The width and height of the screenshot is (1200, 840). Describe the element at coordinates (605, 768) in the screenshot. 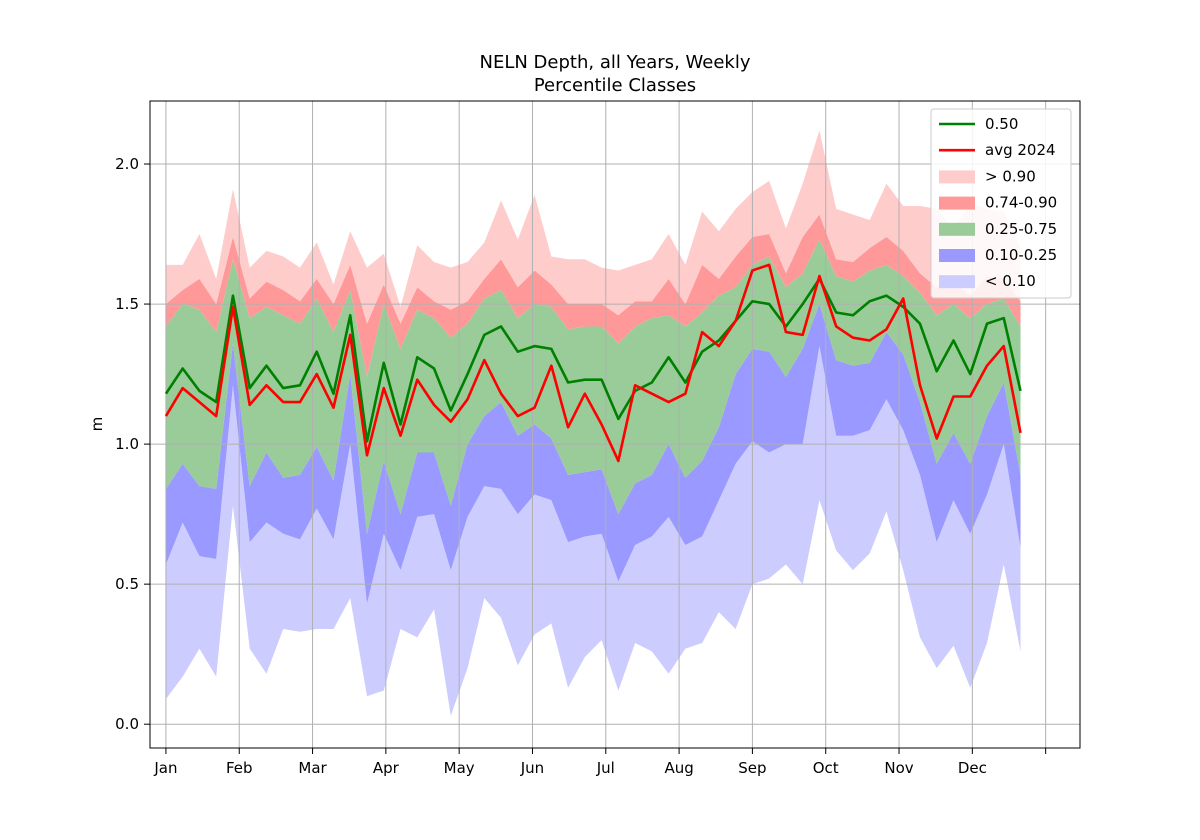

I see `x-tick-label: Jul` at that location.